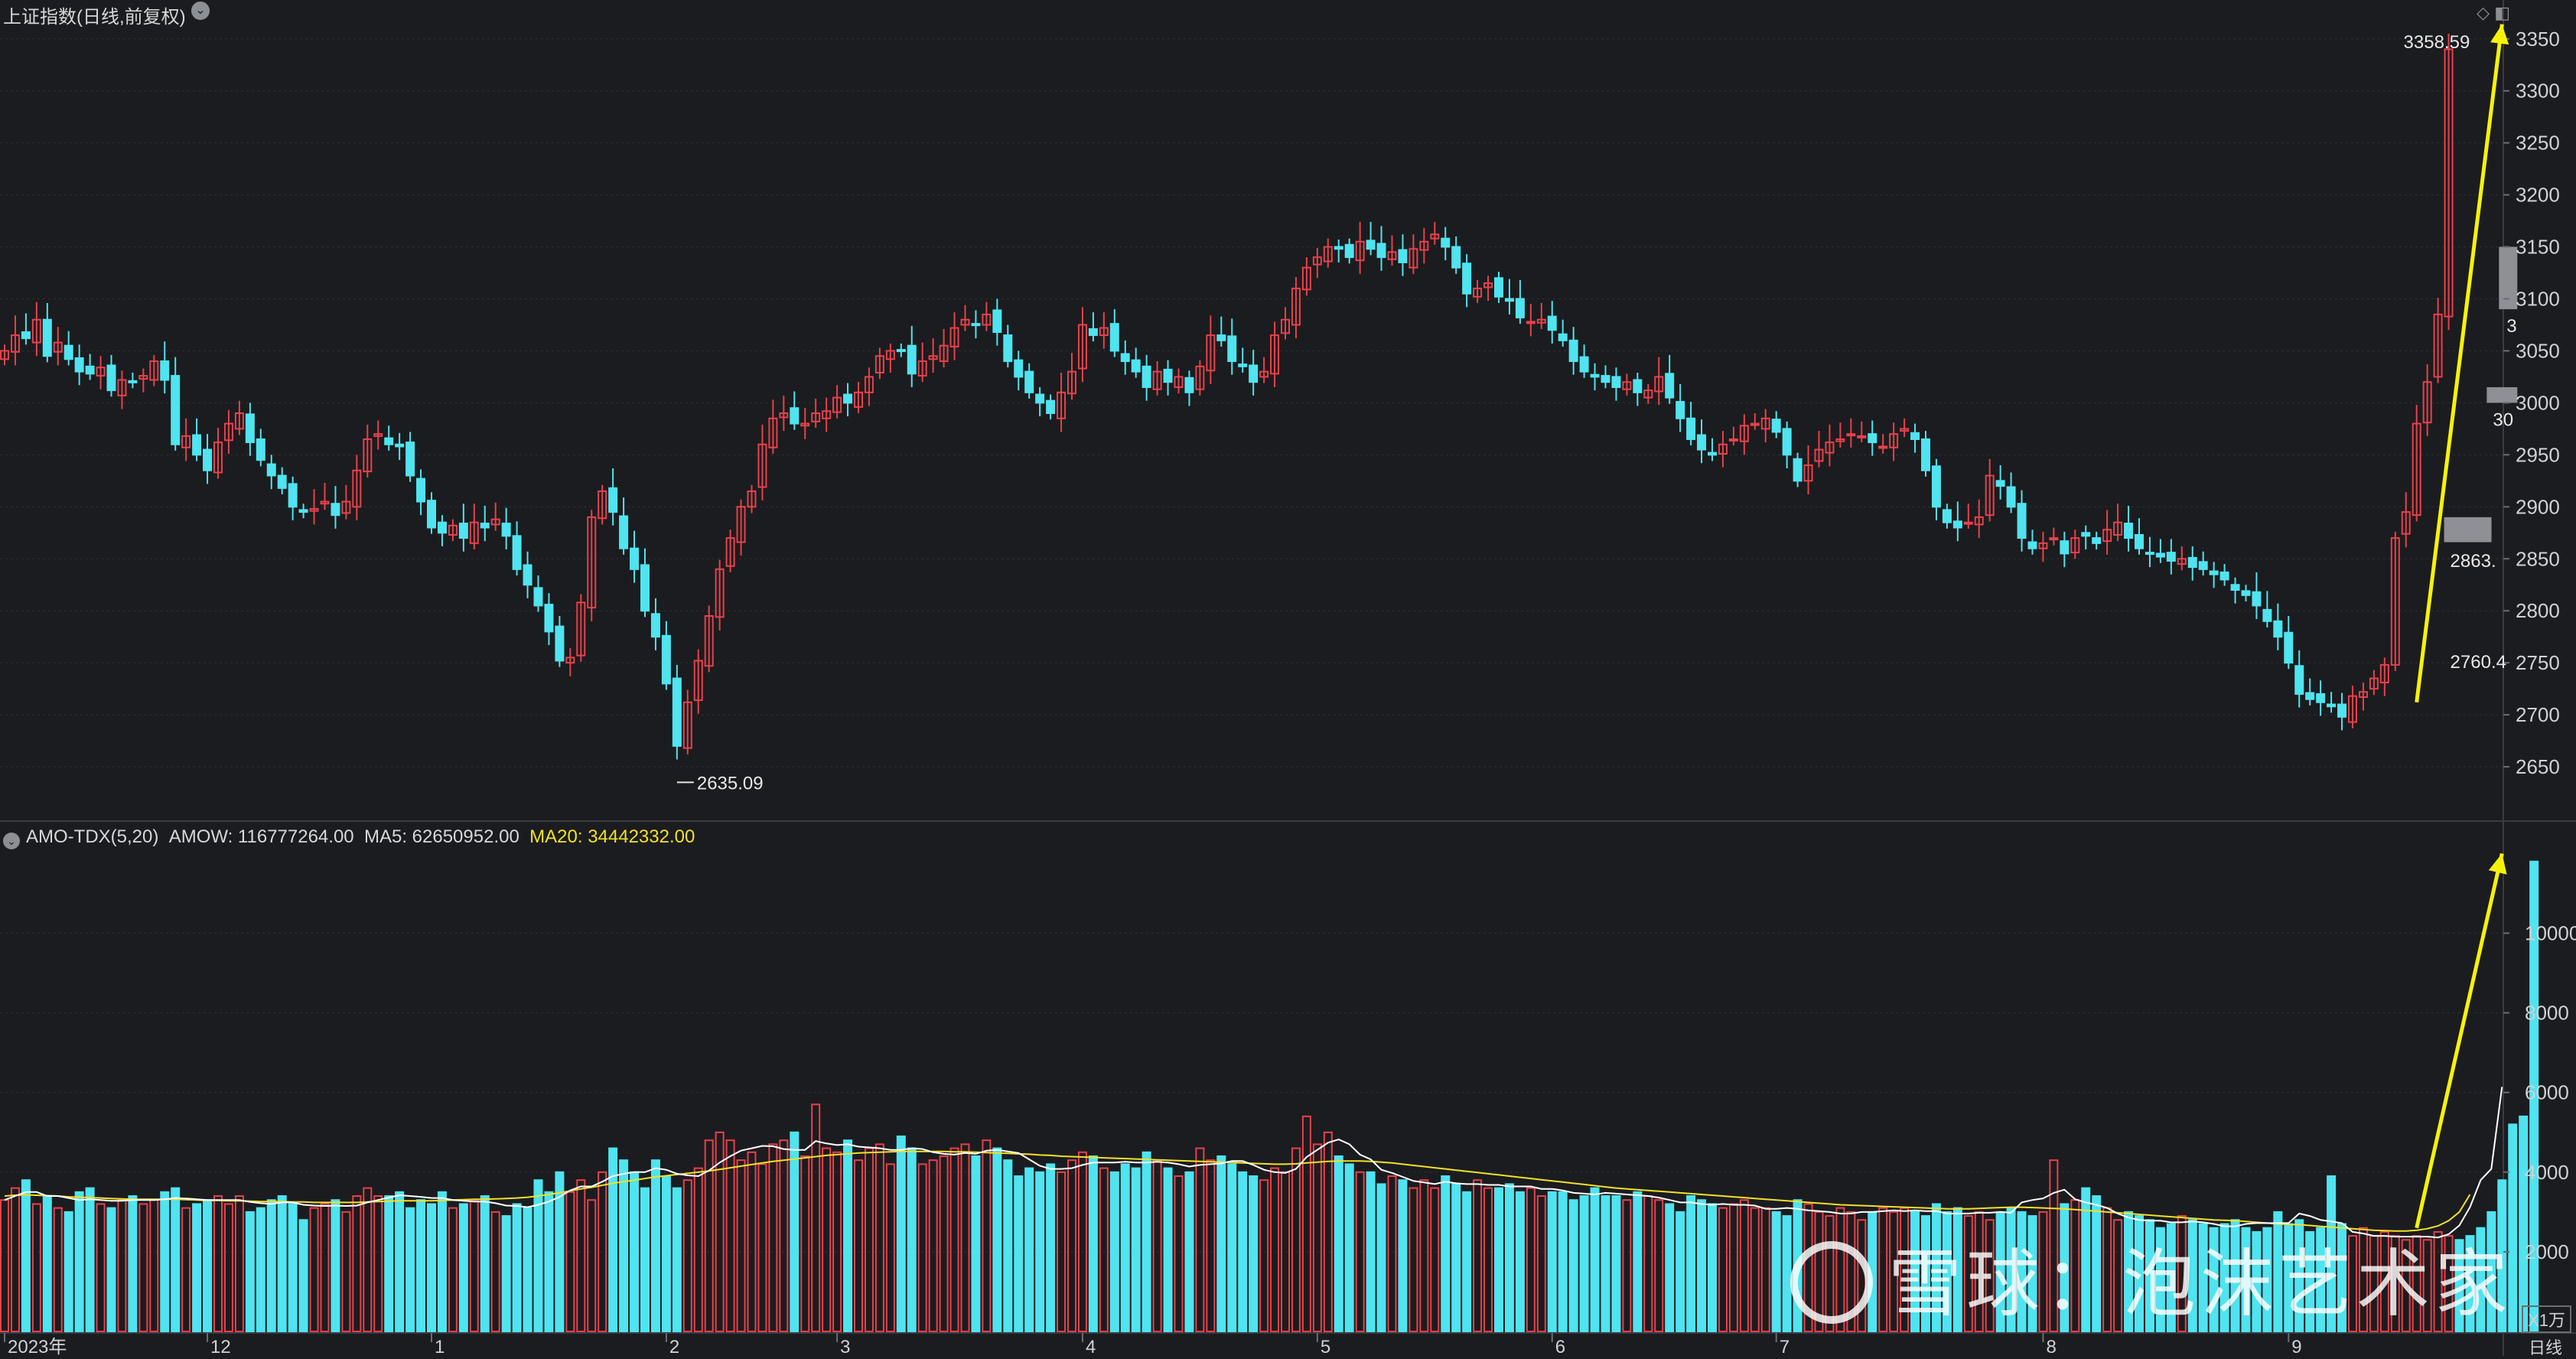 The image size is (2576, 1359). I want to click on price-annotation: 30, so click(2503, 419).